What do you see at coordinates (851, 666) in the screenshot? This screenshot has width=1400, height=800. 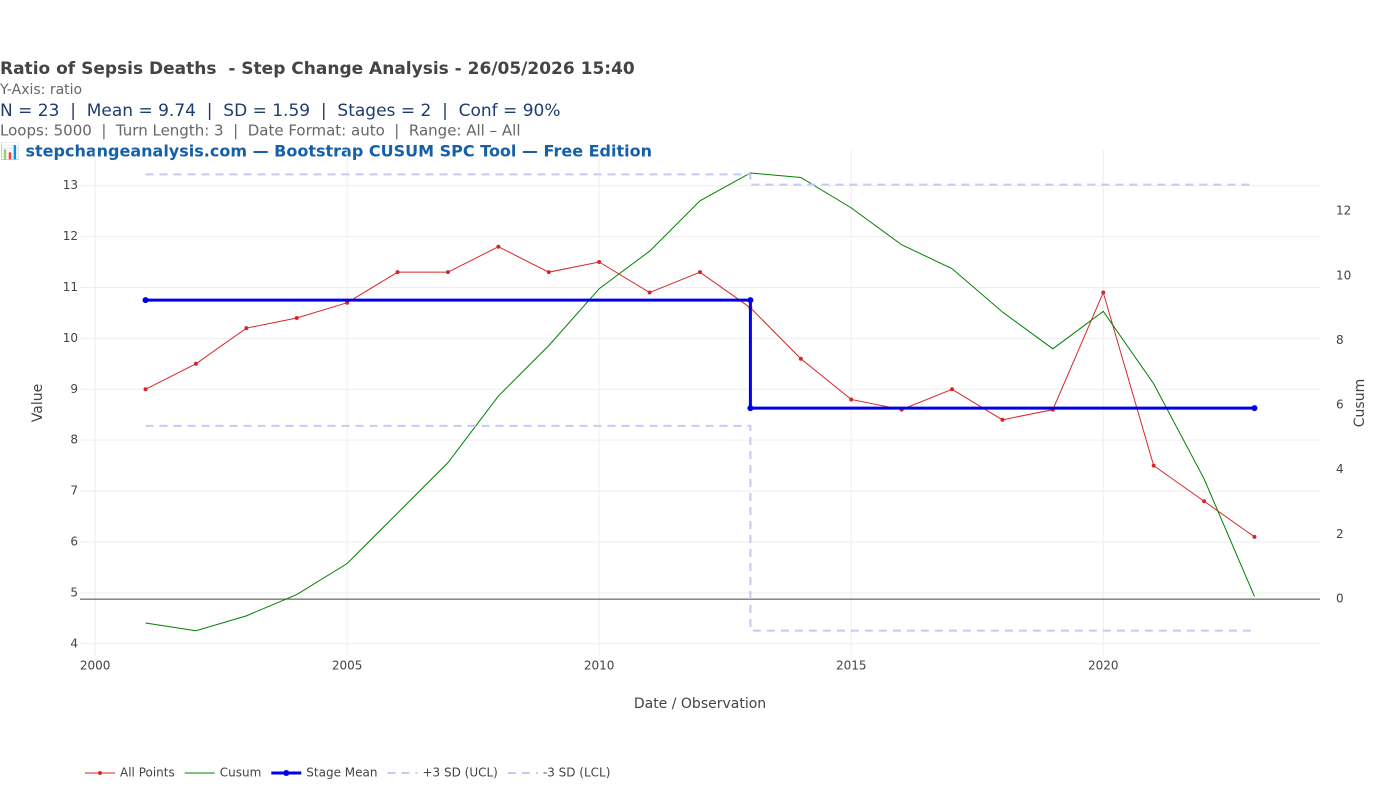 I see `x-tick-label: 2015` at bounding box center [851, 666].